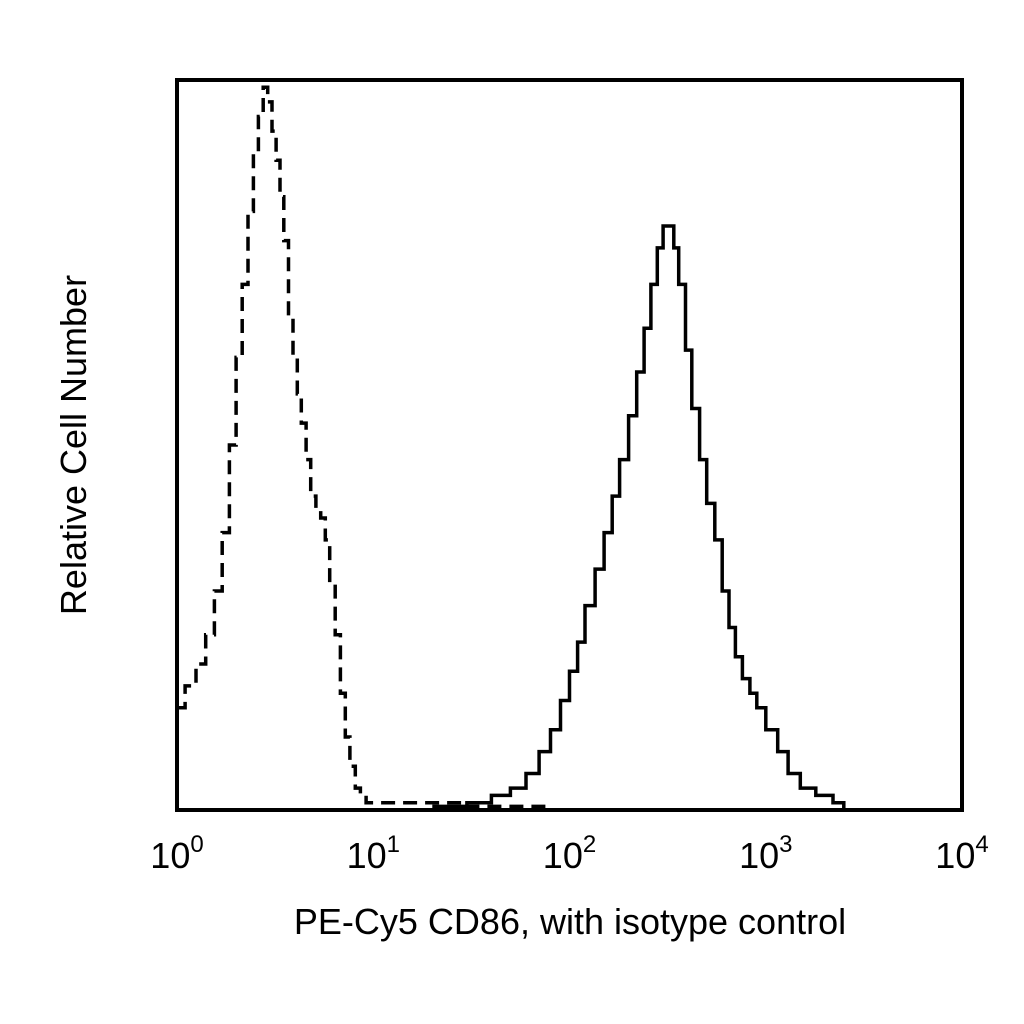  I want to click on x-tick-label: 10³, so click(765, 853).